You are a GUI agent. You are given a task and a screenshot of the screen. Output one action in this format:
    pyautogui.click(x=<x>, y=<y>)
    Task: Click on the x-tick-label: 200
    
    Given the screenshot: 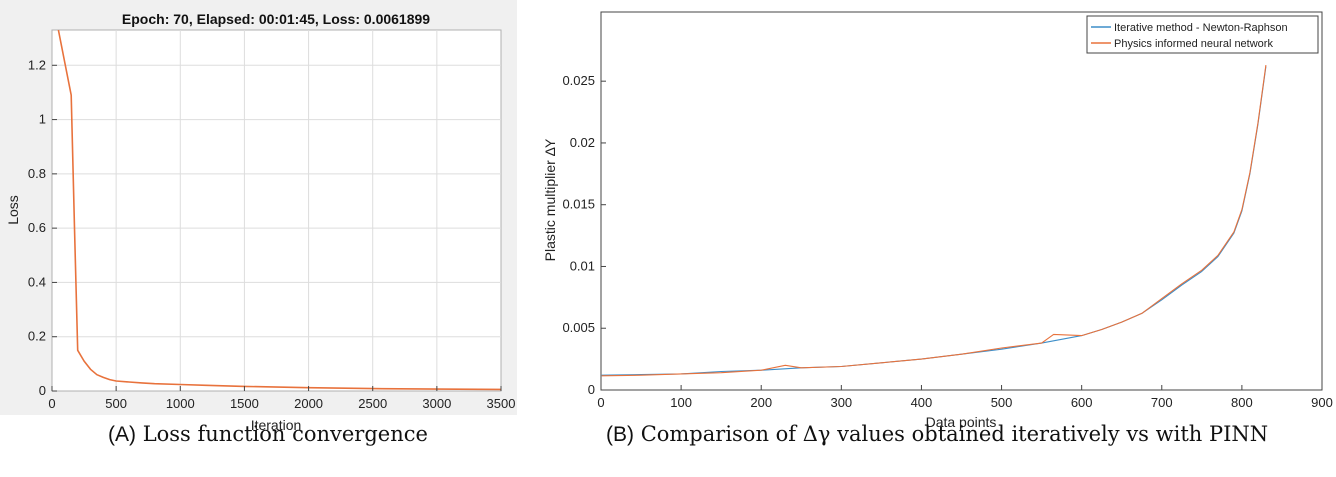 What is the action you would take?
    pyautogui.click(x=761, y=402)
    